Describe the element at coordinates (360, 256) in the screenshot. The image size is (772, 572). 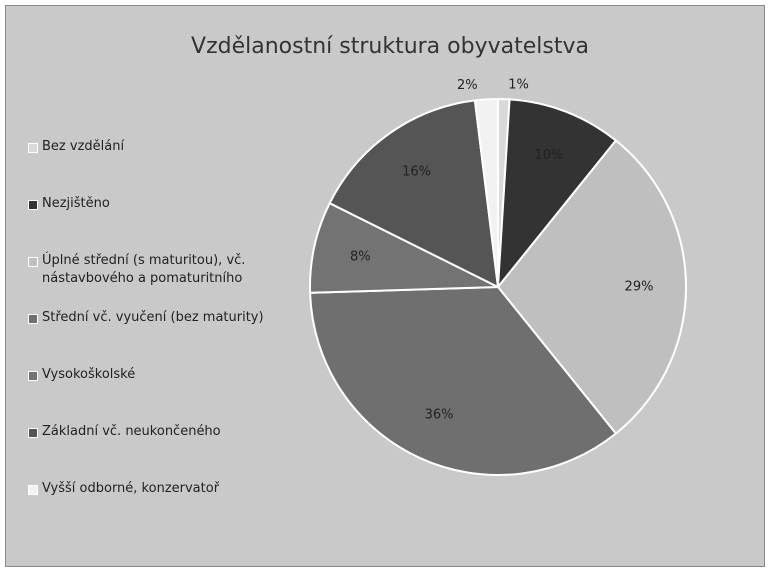
I see `data-label: 8%` at that location.